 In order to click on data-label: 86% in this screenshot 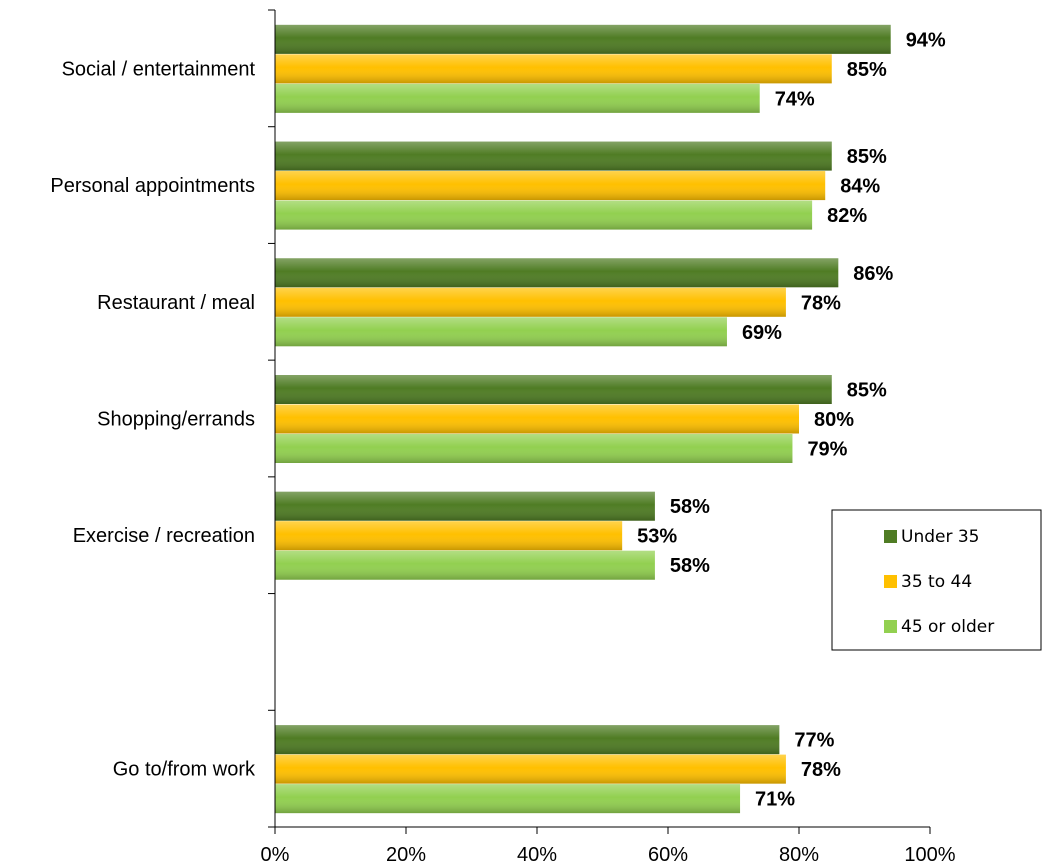, I will do `click(873, 274)`.